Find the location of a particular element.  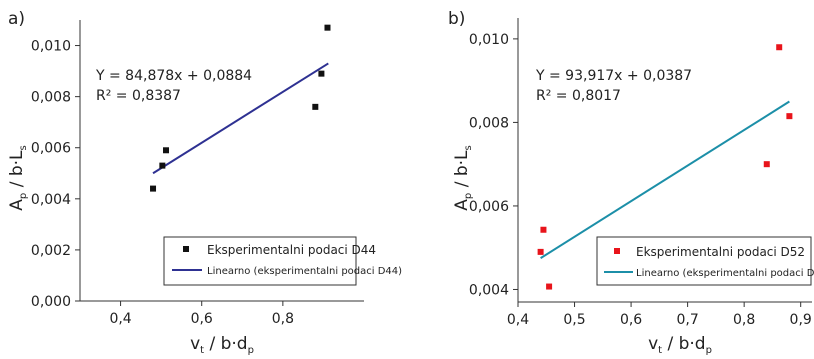

panel-a-y-axis-title: Ap / b·Ls is located at coordinates (18, 177).